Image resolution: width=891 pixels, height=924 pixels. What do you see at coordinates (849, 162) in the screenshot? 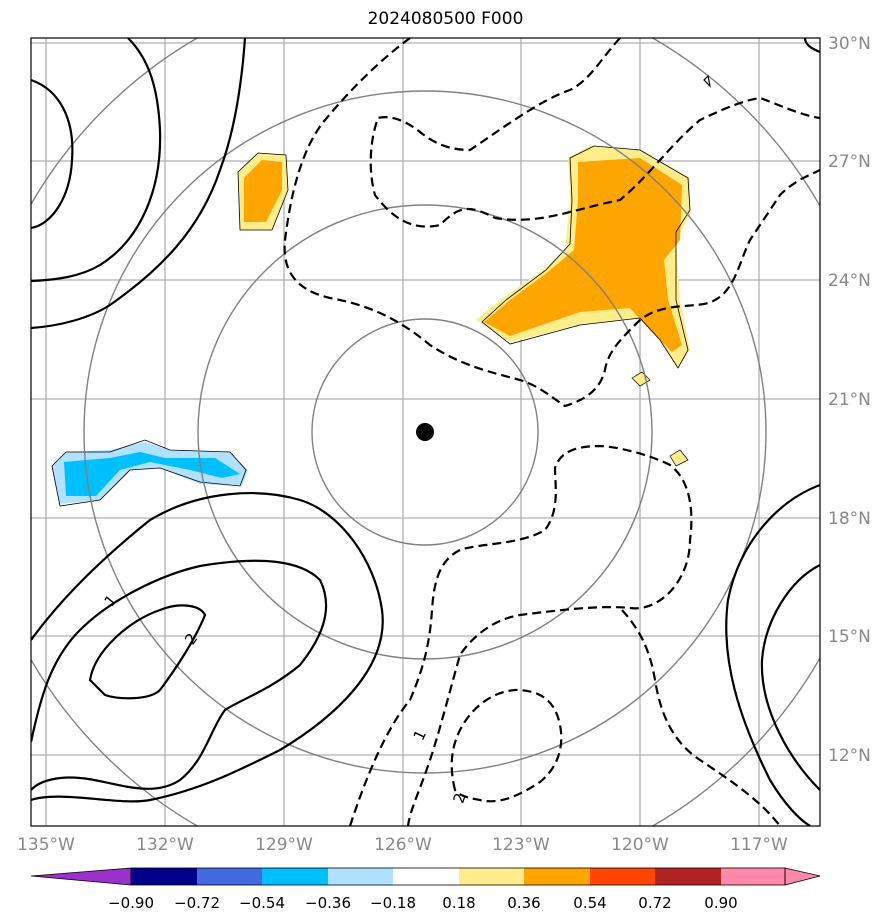
I see `lat-label: 27°N` at bounding box center [849, 162].